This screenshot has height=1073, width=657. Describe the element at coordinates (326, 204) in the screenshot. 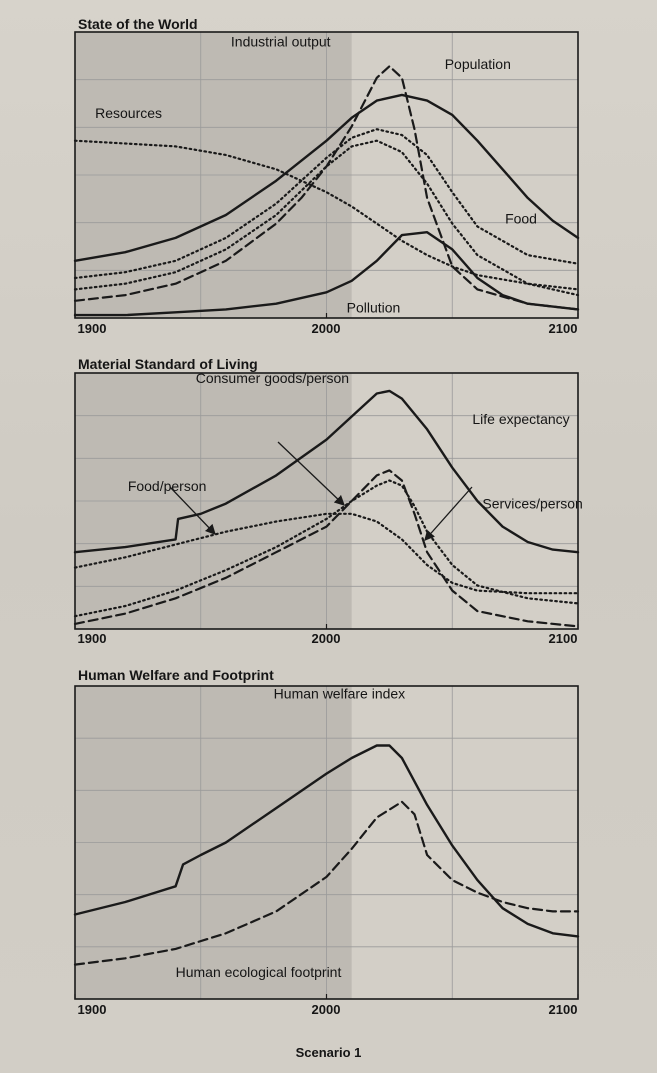

I see `series-line-food` at that location.